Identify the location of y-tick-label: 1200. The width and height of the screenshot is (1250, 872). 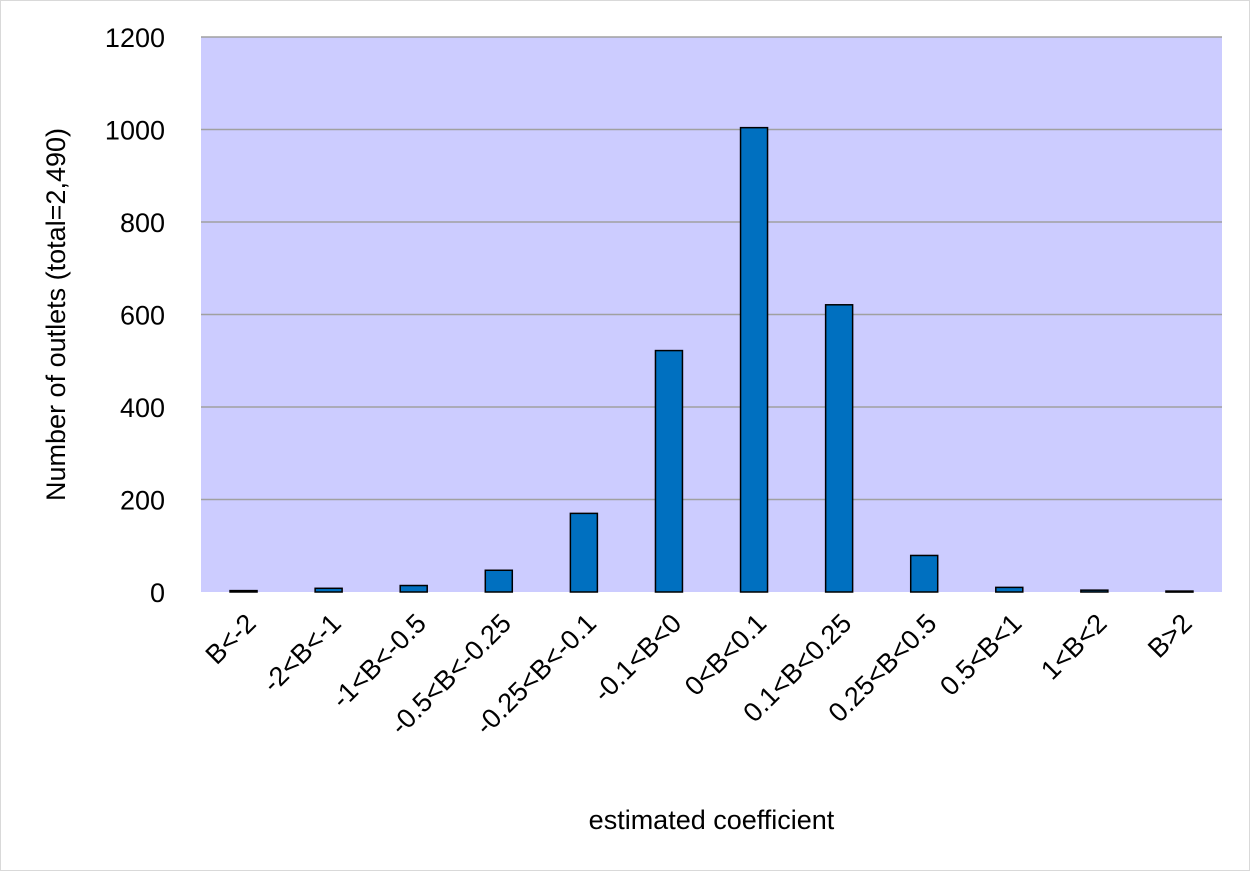
(135, 38).